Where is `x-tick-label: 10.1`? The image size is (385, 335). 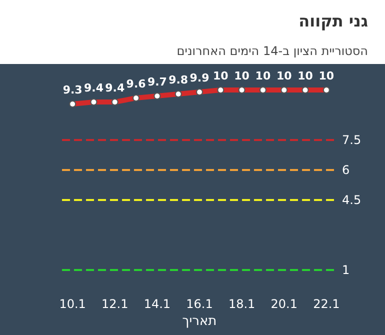 x-tick-label: 10.1 is located at coordinates (72, 304).